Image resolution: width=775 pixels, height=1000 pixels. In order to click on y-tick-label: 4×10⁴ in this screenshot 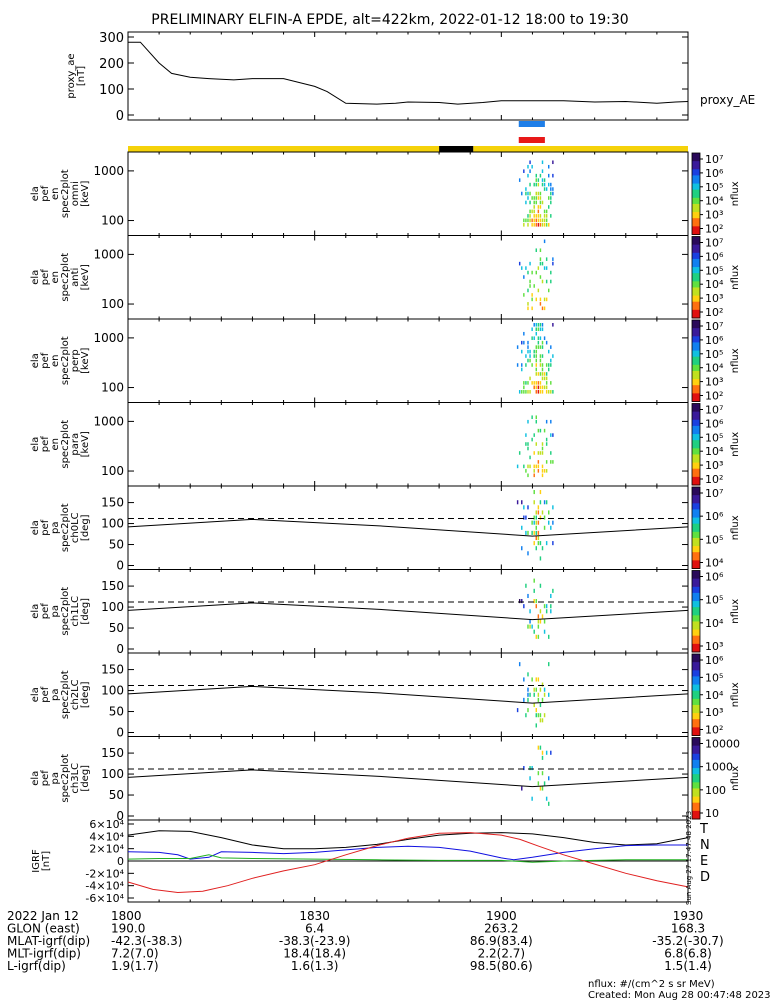, I will do `click(106, 836)`.